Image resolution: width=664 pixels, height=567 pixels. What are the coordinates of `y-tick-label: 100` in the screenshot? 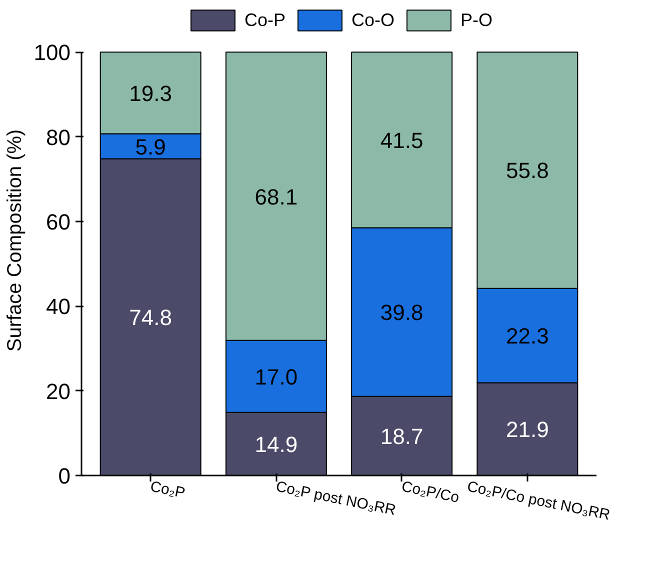 It's located at (52, 53).